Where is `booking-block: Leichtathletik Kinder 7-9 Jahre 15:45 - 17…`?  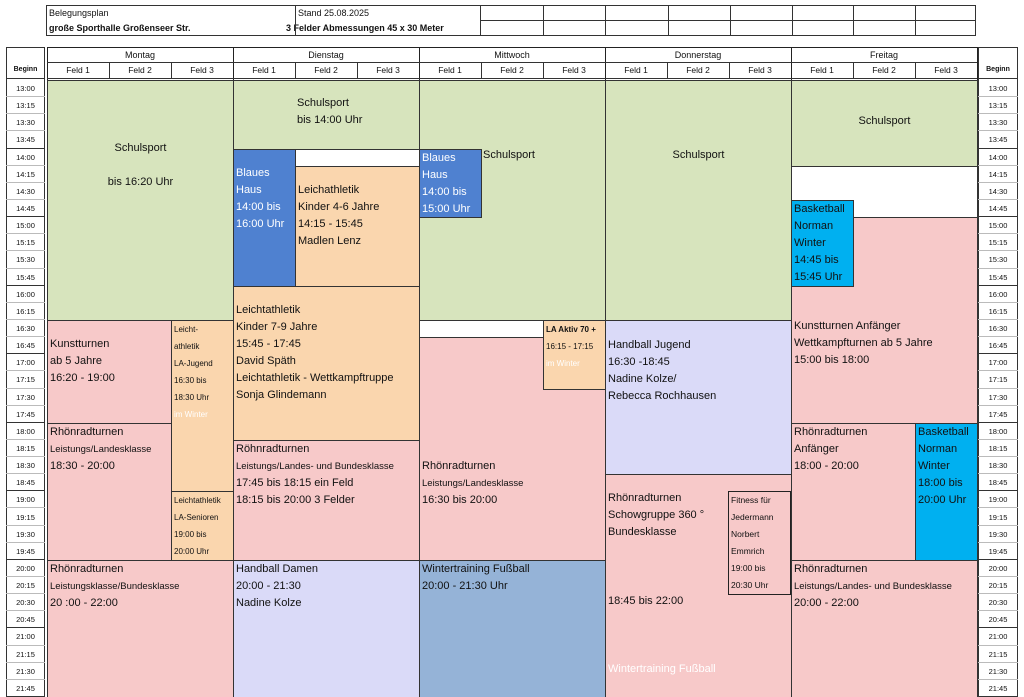 booking-block: Leichtathletik Kinder 7-9 Jahre 15:45 - 17… is located at coordinates (326, 363).